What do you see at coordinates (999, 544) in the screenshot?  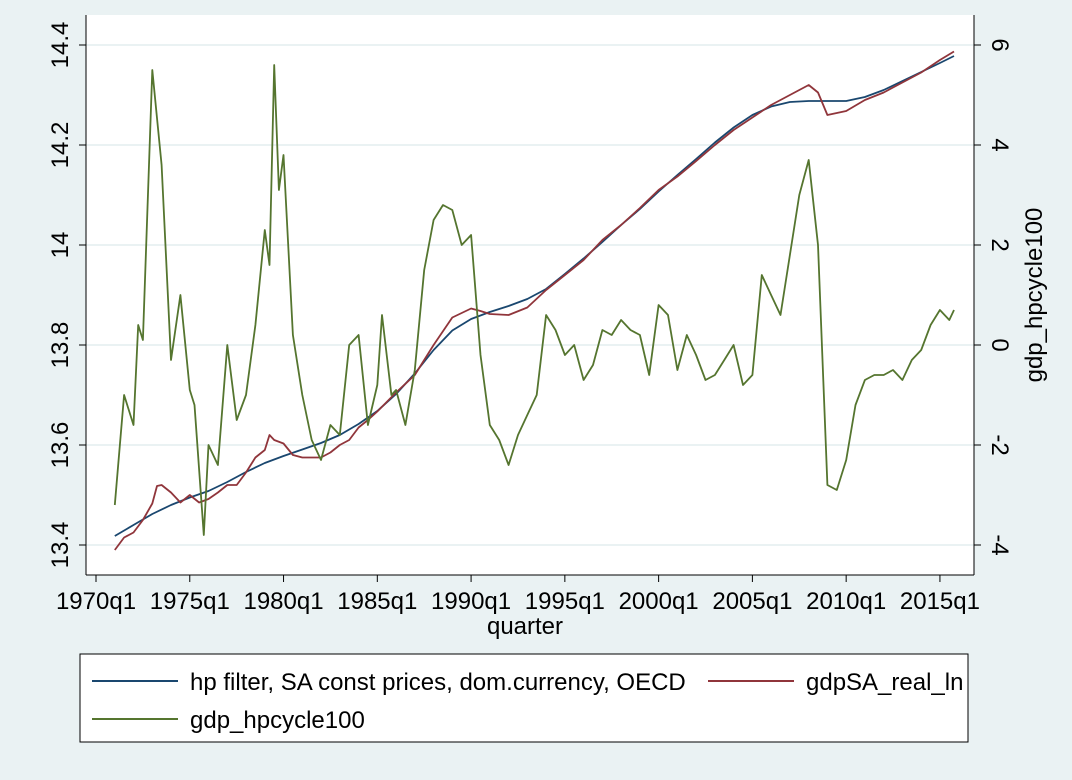 I see `y-right-tick-label: -4` at bounding box center [999, 544].